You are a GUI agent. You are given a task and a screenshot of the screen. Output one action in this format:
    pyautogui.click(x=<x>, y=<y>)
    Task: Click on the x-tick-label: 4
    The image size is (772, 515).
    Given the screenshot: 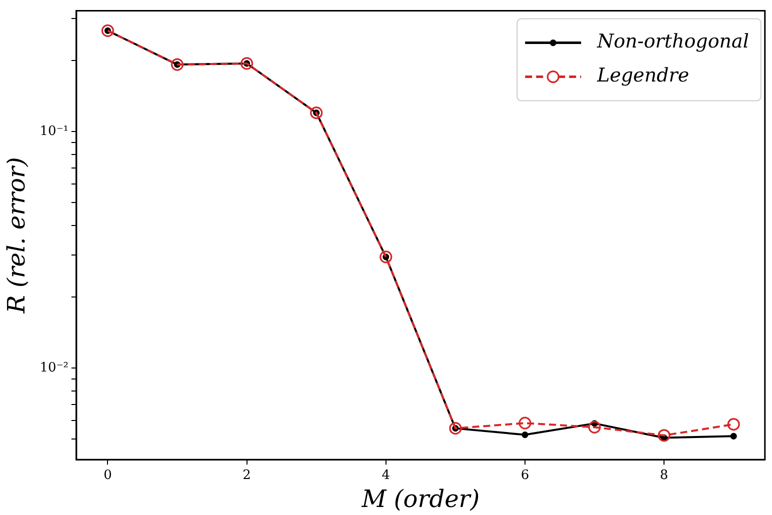 What is the action you would take?
    pyautogui.click(x=386, y=475)
    